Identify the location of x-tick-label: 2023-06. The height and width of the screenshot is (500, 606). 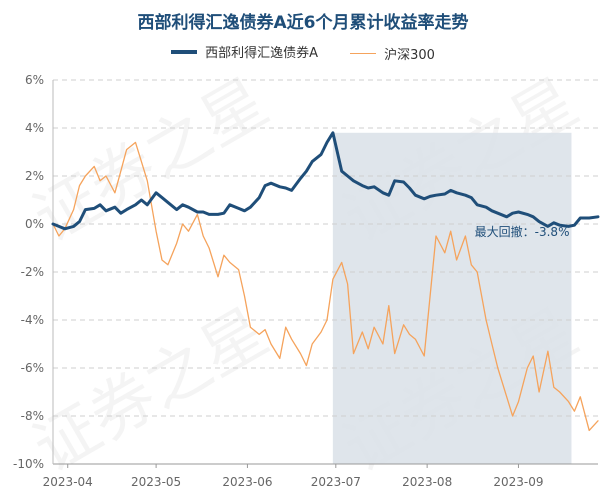
(247, 482).